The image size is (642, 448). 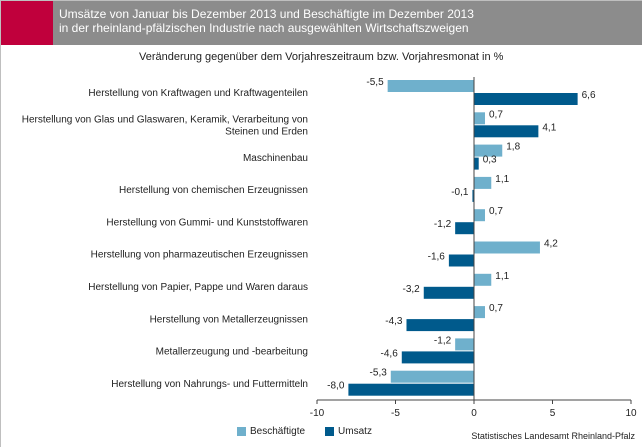 I want to click on data-label: 4,1, so click(x=549, y=127).